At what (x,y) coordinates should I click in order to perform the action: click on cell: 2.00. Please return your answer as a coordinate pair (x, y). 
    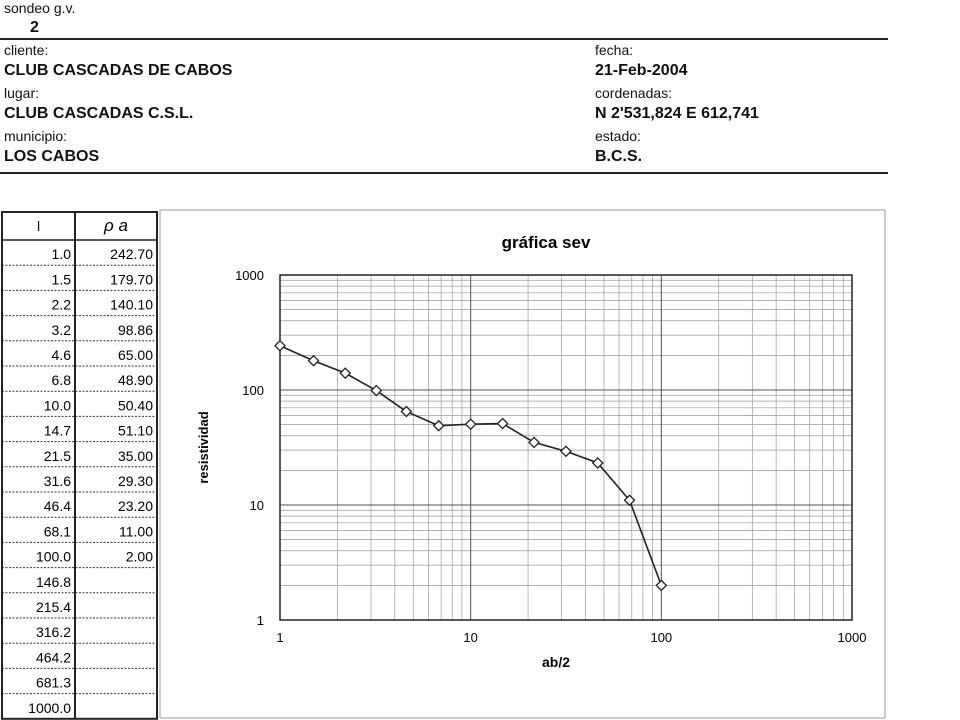
    Looking at the image, I should click on (139, 557).